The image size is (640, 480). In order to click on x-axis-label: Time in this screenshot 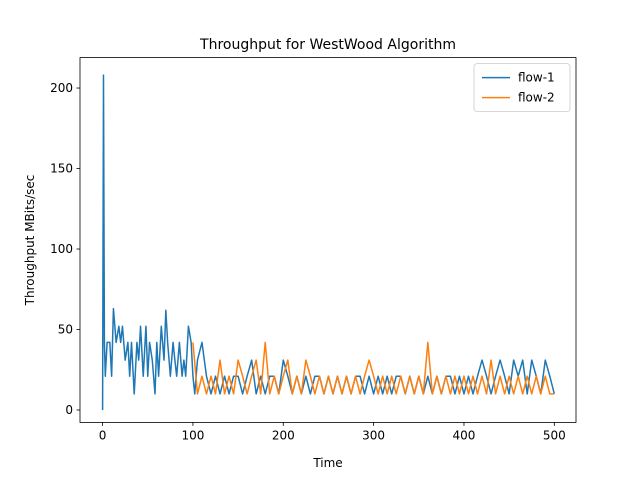, I will do `click(327, 463)`.